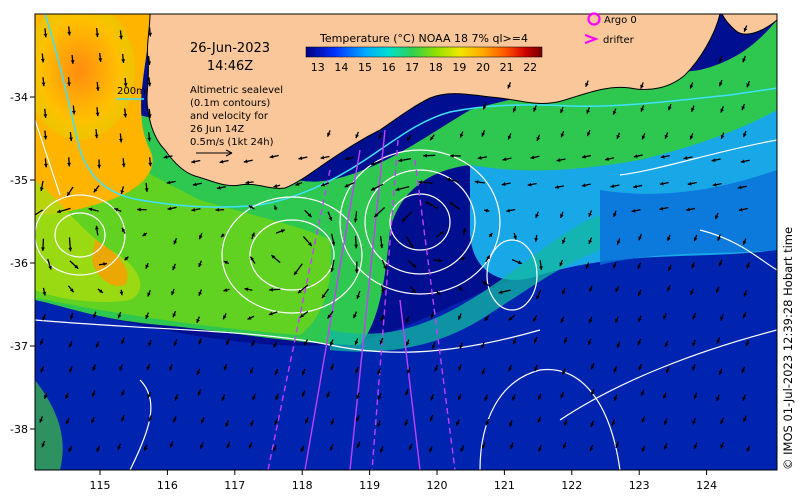 This screenshot has height=500, width=800. I want to click on legend: Argo 0 drifter, so click(610, 29).